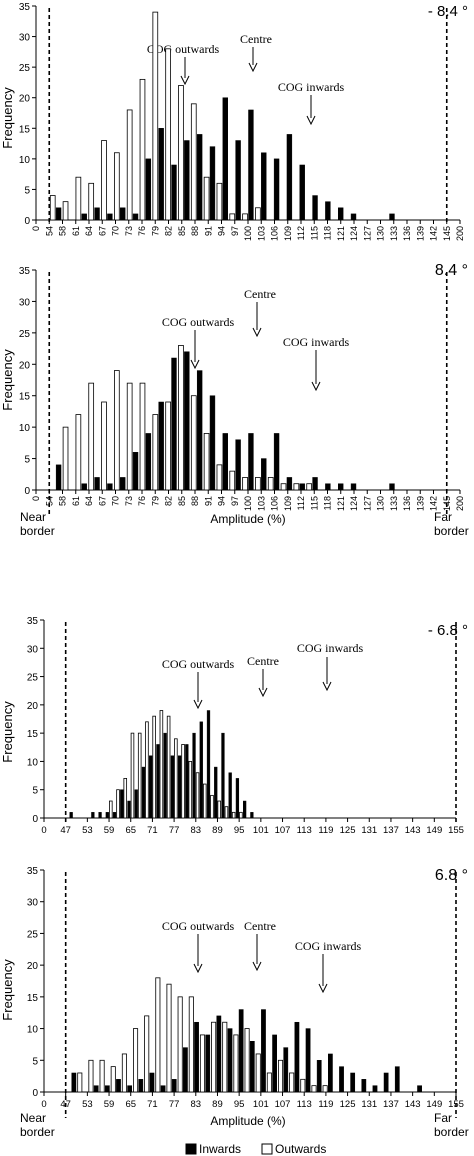  Describe the element at coordinates (35, 1093) in the screenshot. I see `y-tick-label: 0` at that location.